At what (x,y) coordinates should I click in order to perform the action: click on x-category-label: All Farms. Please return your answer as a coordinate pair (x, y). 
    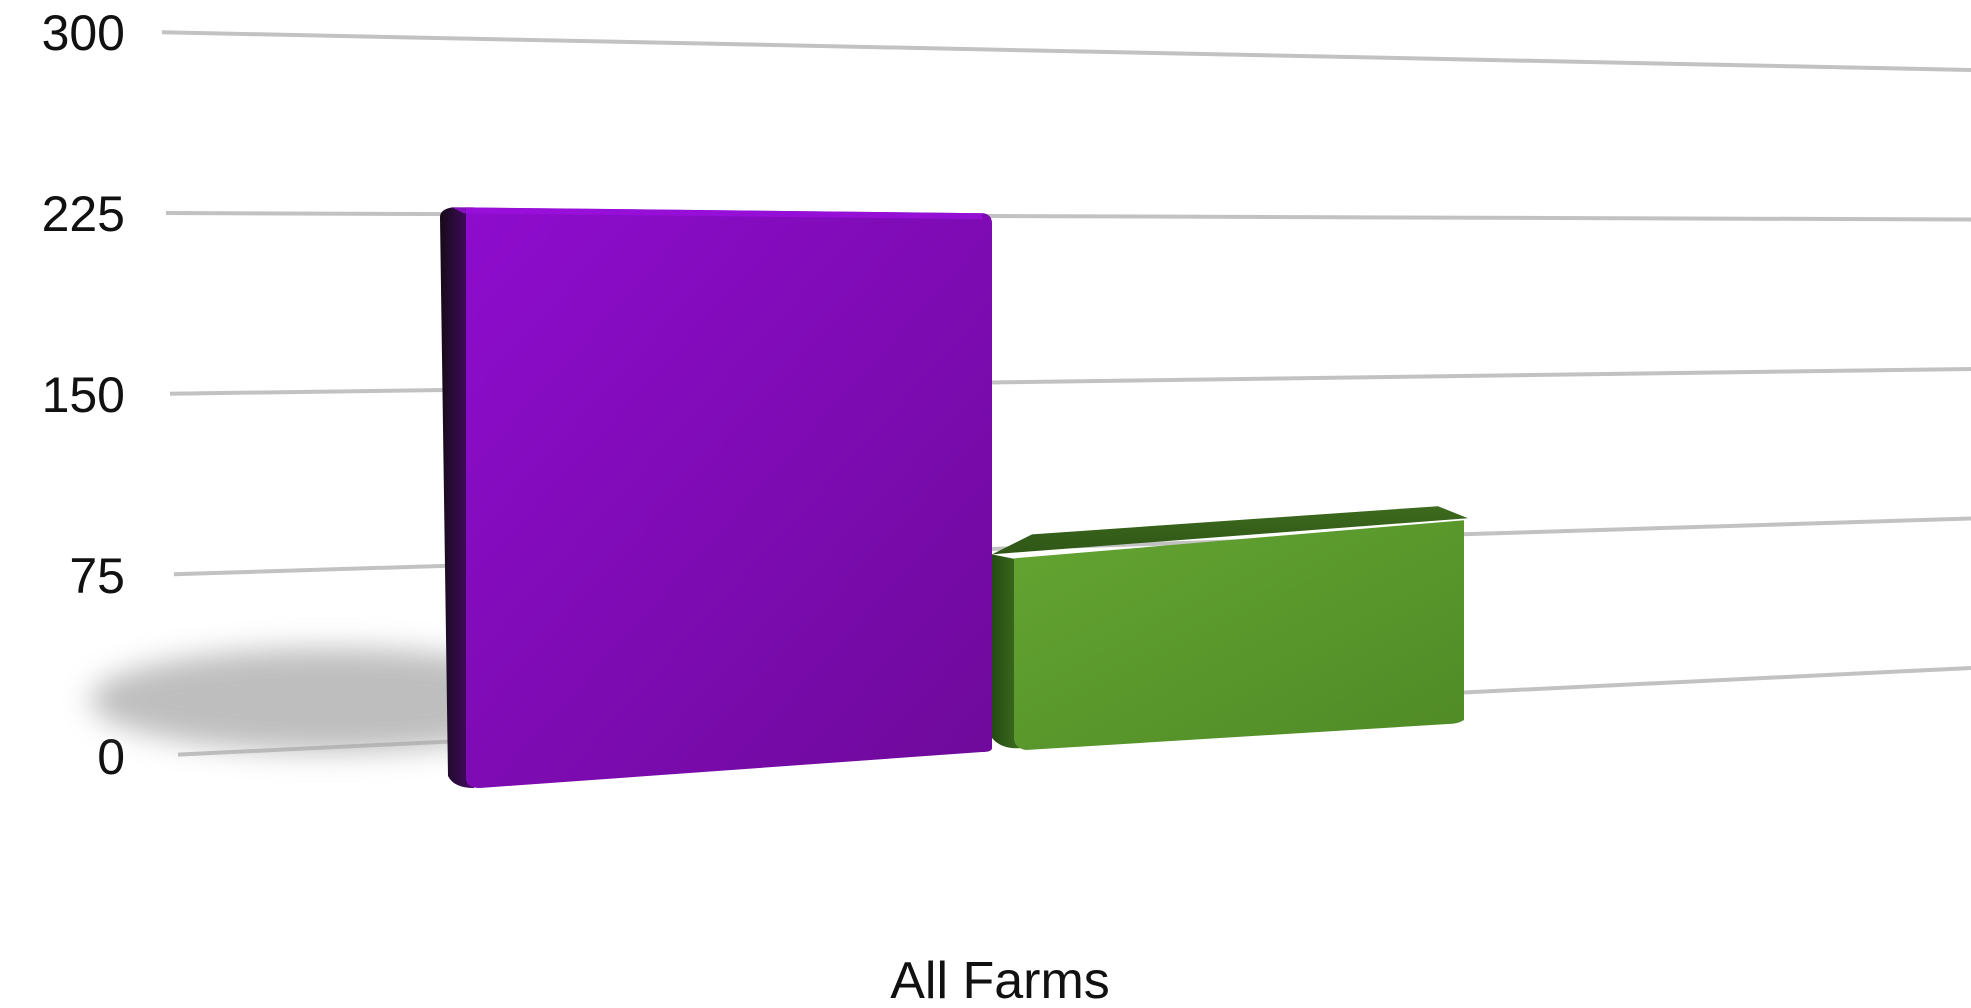
    Looking at the image, I should click on (1000, 980).